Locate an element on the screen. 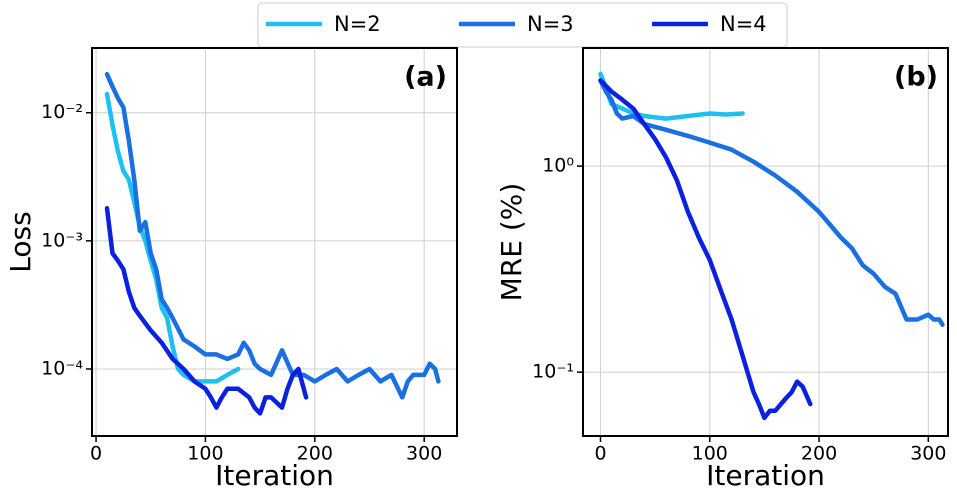 The width and height of the screenshot is (957, 496). legend-label: N=4 is located at coordinates (743, 24).